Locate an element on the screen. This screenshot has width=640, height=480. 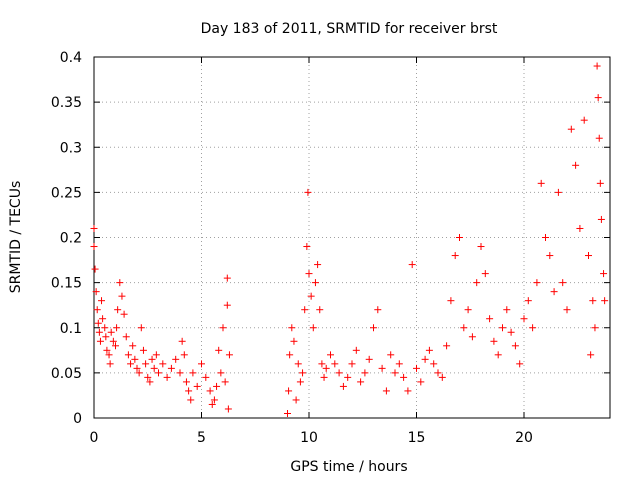
x-tick-label: 0 is located at coordinates (94, 438).